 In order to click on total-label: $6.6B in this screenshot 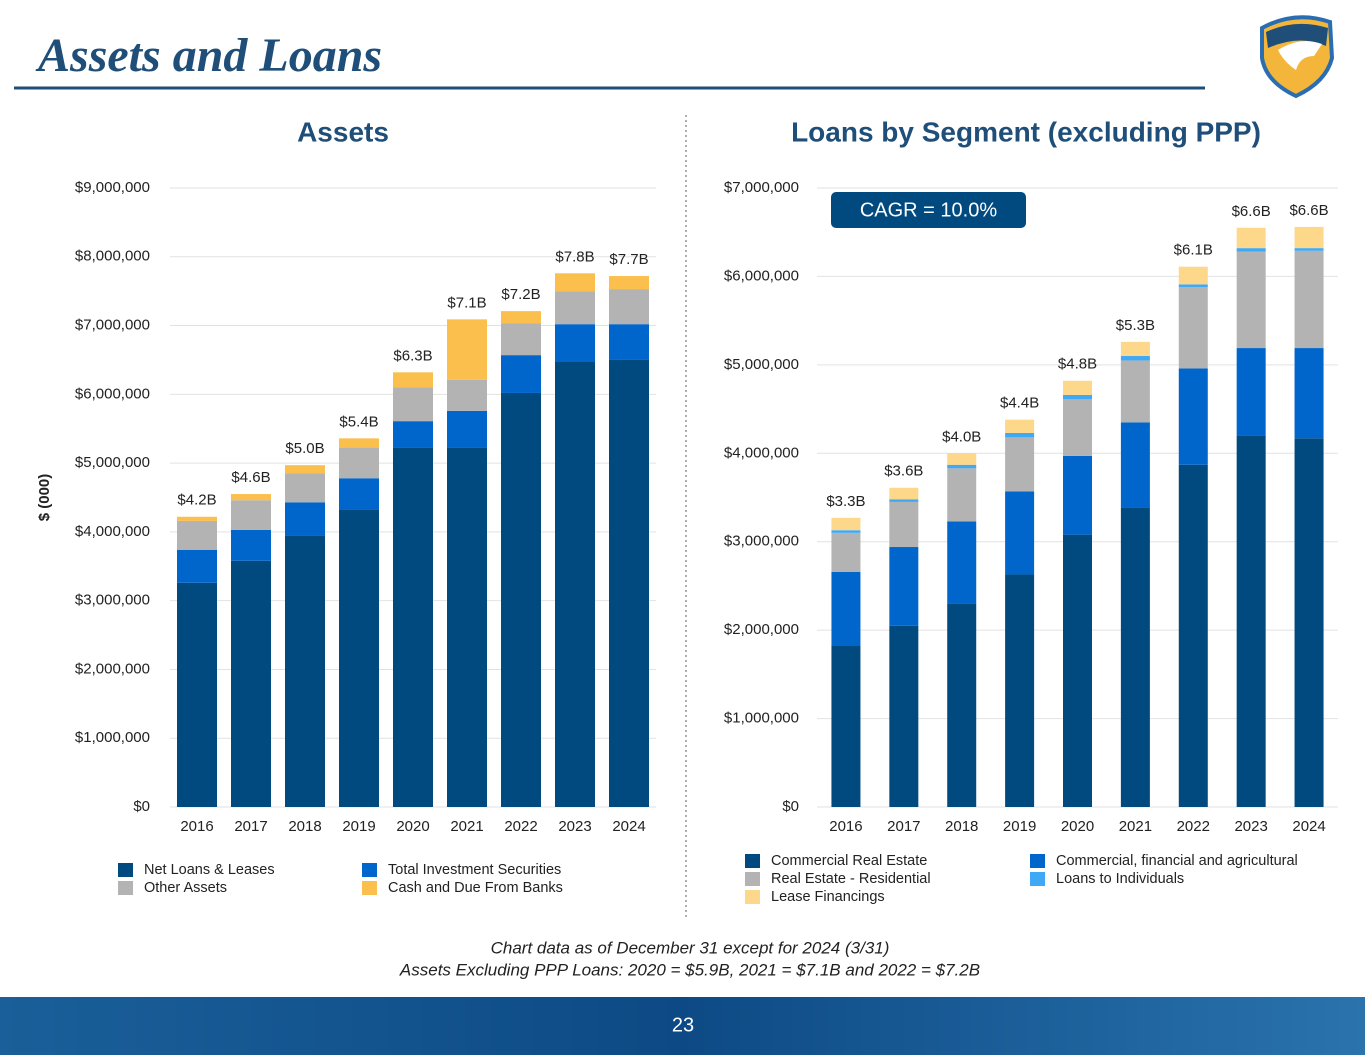, I will do `click(1251, 211)`.